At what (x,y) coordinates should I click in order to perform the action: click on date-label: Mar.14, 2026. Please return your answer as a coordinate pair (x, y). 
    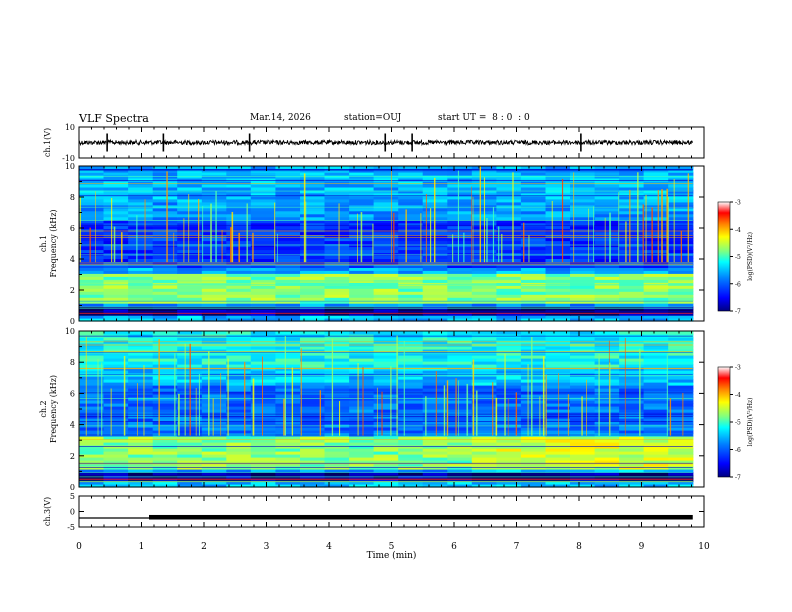
    Looking at the image, I should click on (280, 118).